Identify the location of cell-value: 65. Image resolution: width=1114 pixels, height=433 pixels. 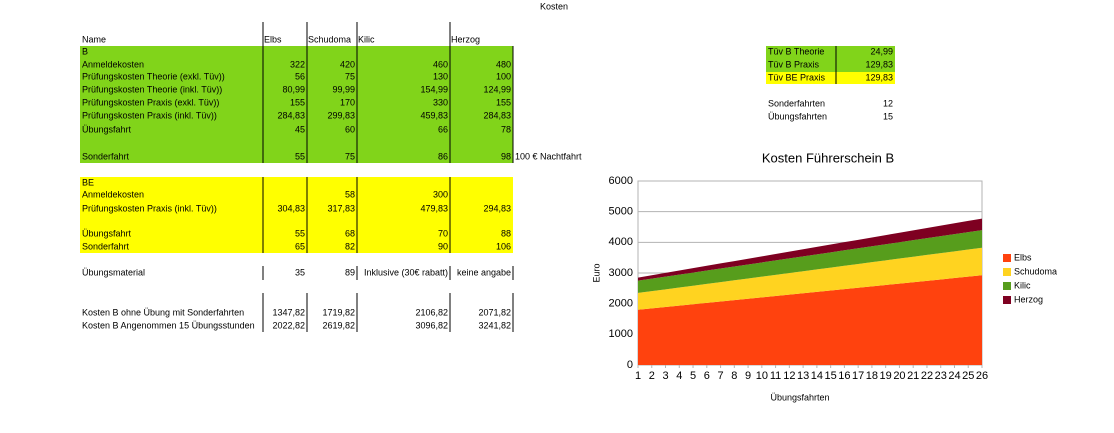
(300, 246).